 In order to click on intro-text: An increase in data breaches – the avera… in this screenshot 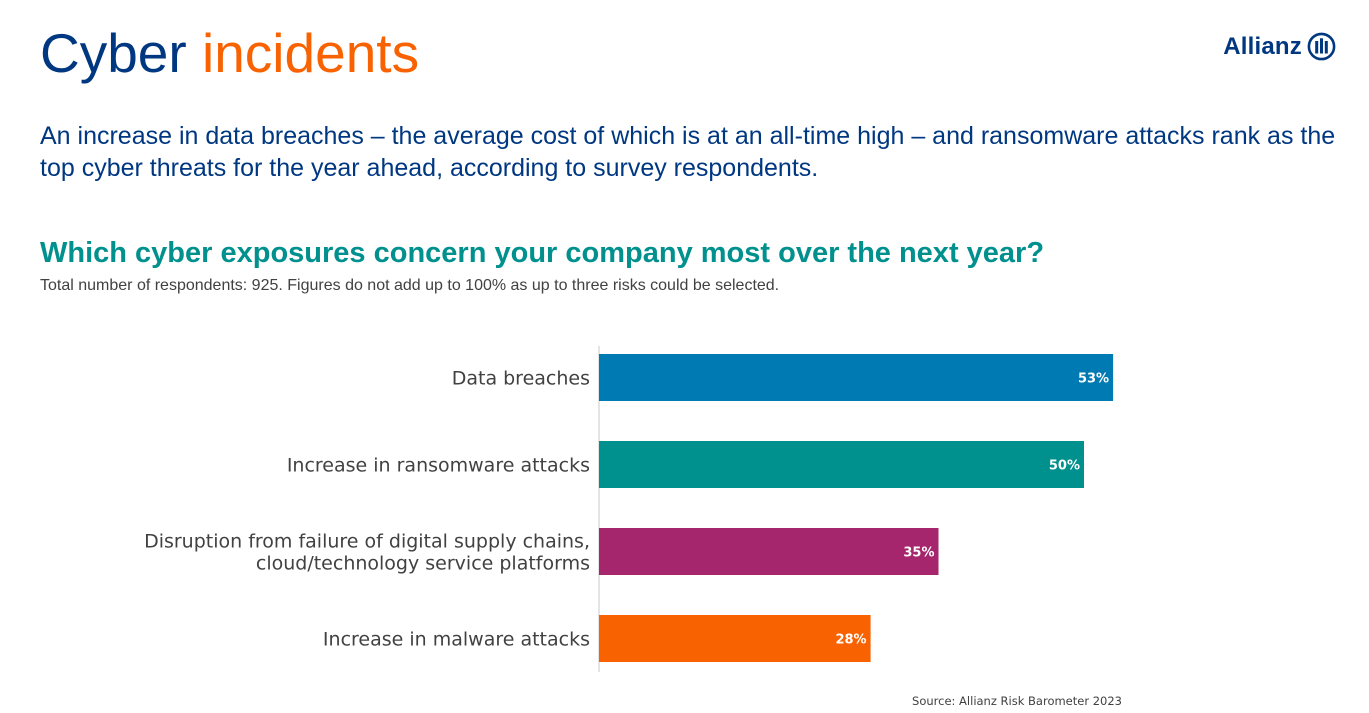, I will do `click(688, 152)`.